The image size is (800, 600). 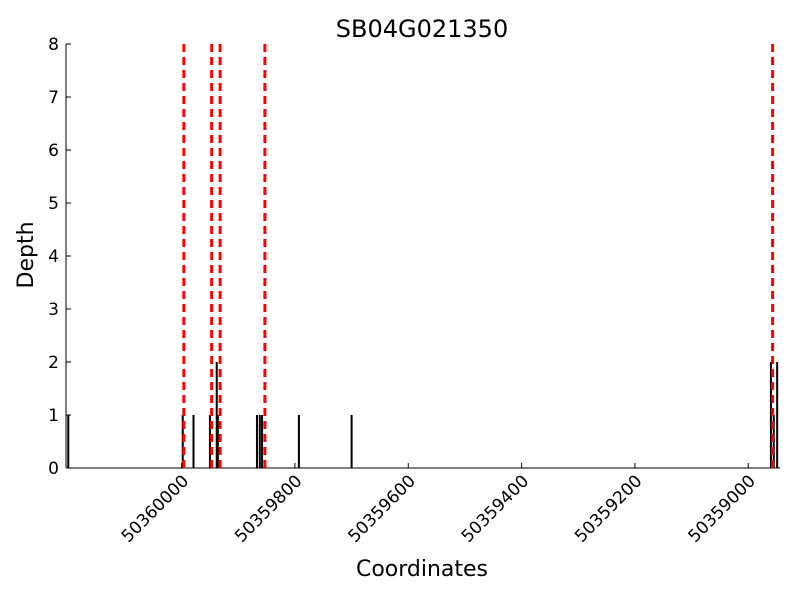 What do you see at coordinates (53, 310) in the screenshot?
I see `y-tick-label: 3` at bounding box center [53, 310].